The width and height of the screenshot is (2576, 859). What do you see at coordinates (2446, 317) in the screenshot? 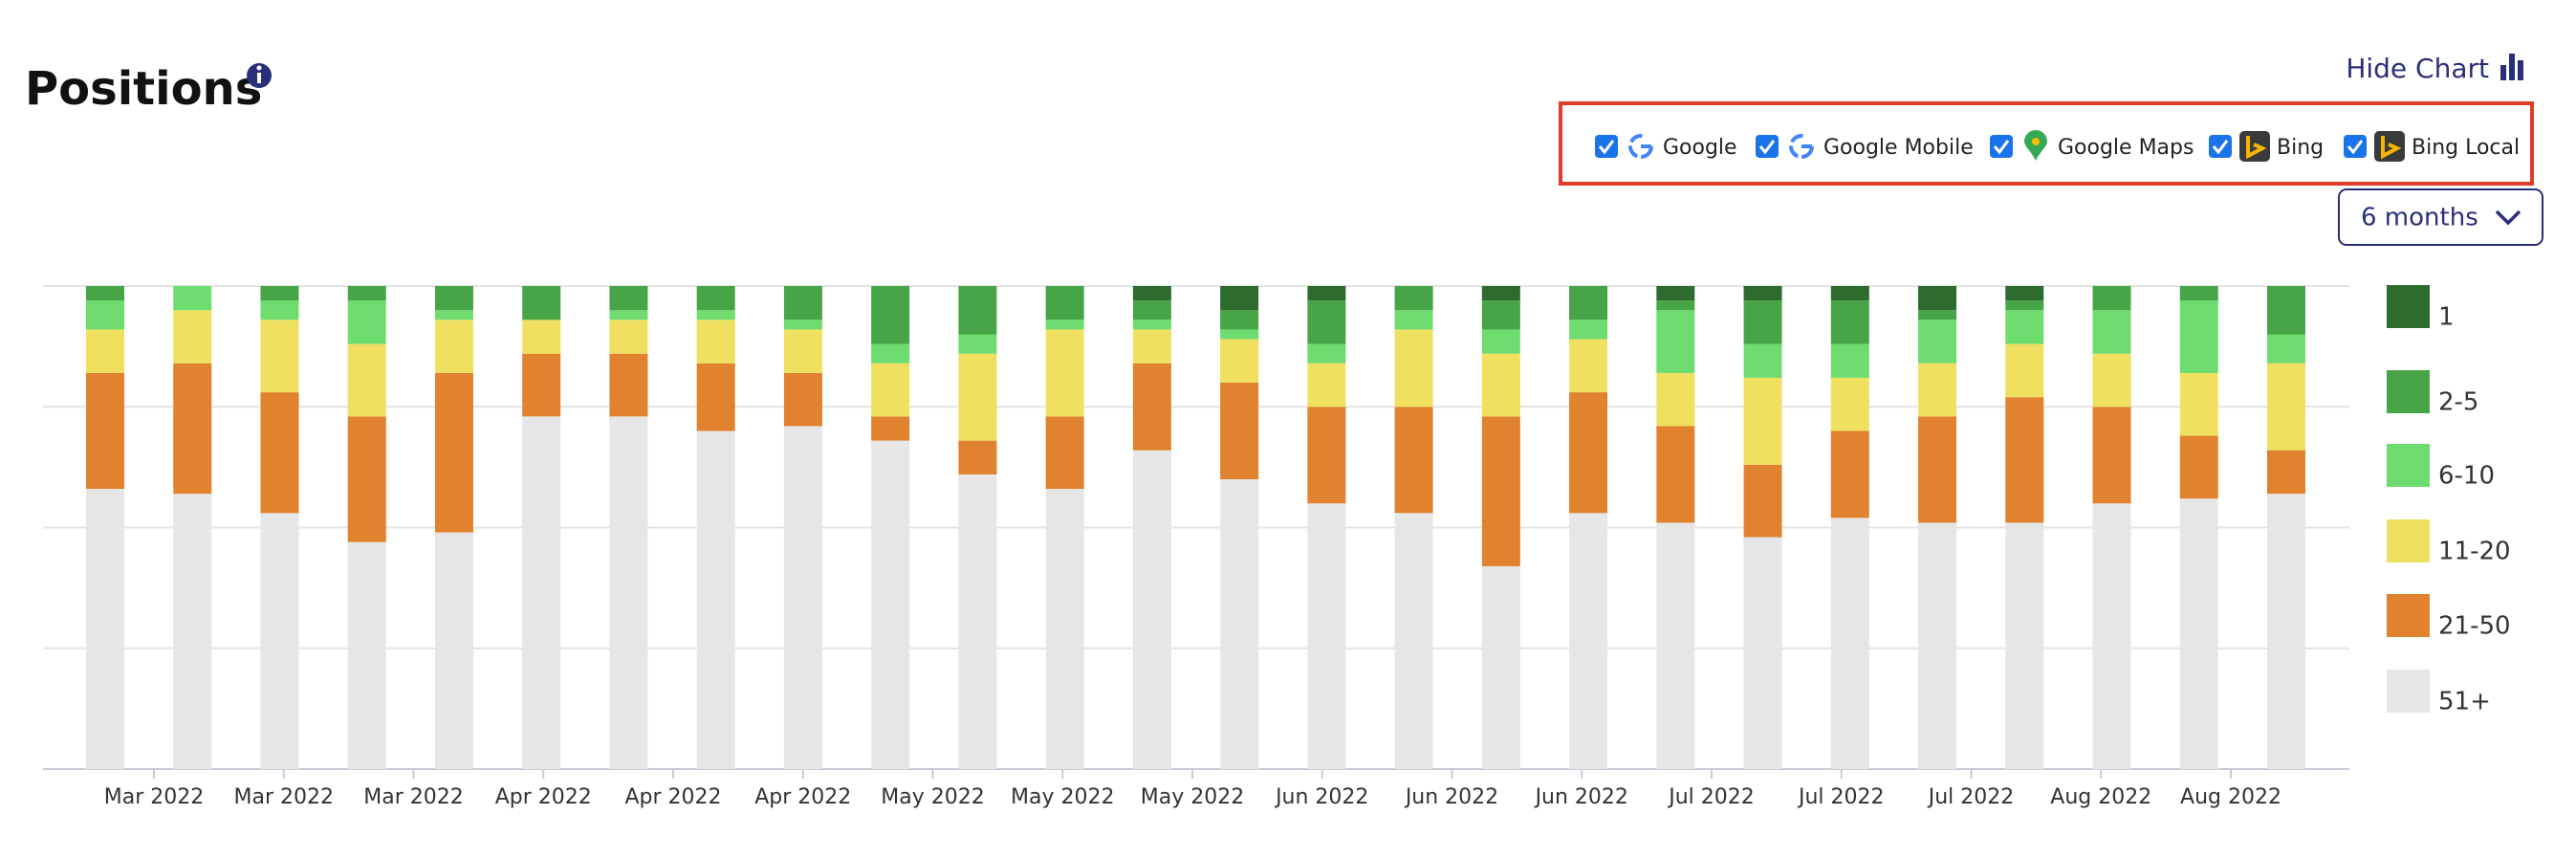
I see `legend-label: 1` at bounding box center [2446, 317].